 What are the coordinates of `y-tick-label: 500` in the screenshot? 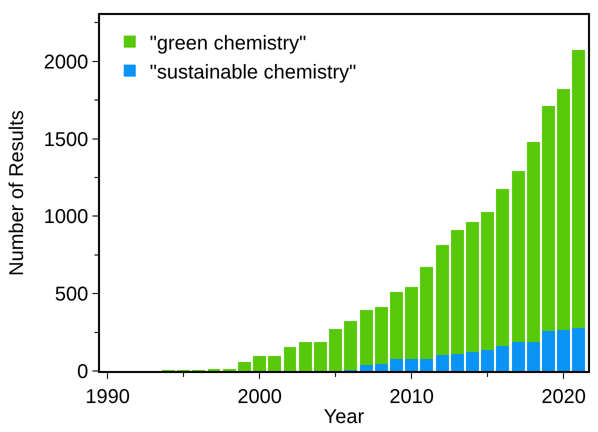 It's located at (71, 295).